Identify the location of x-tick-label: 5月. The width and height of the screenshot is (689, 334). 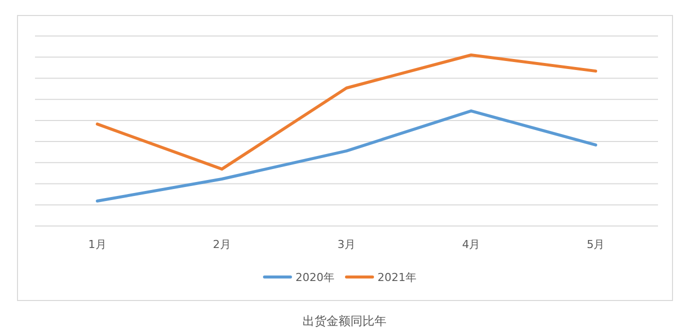
(595, 244).